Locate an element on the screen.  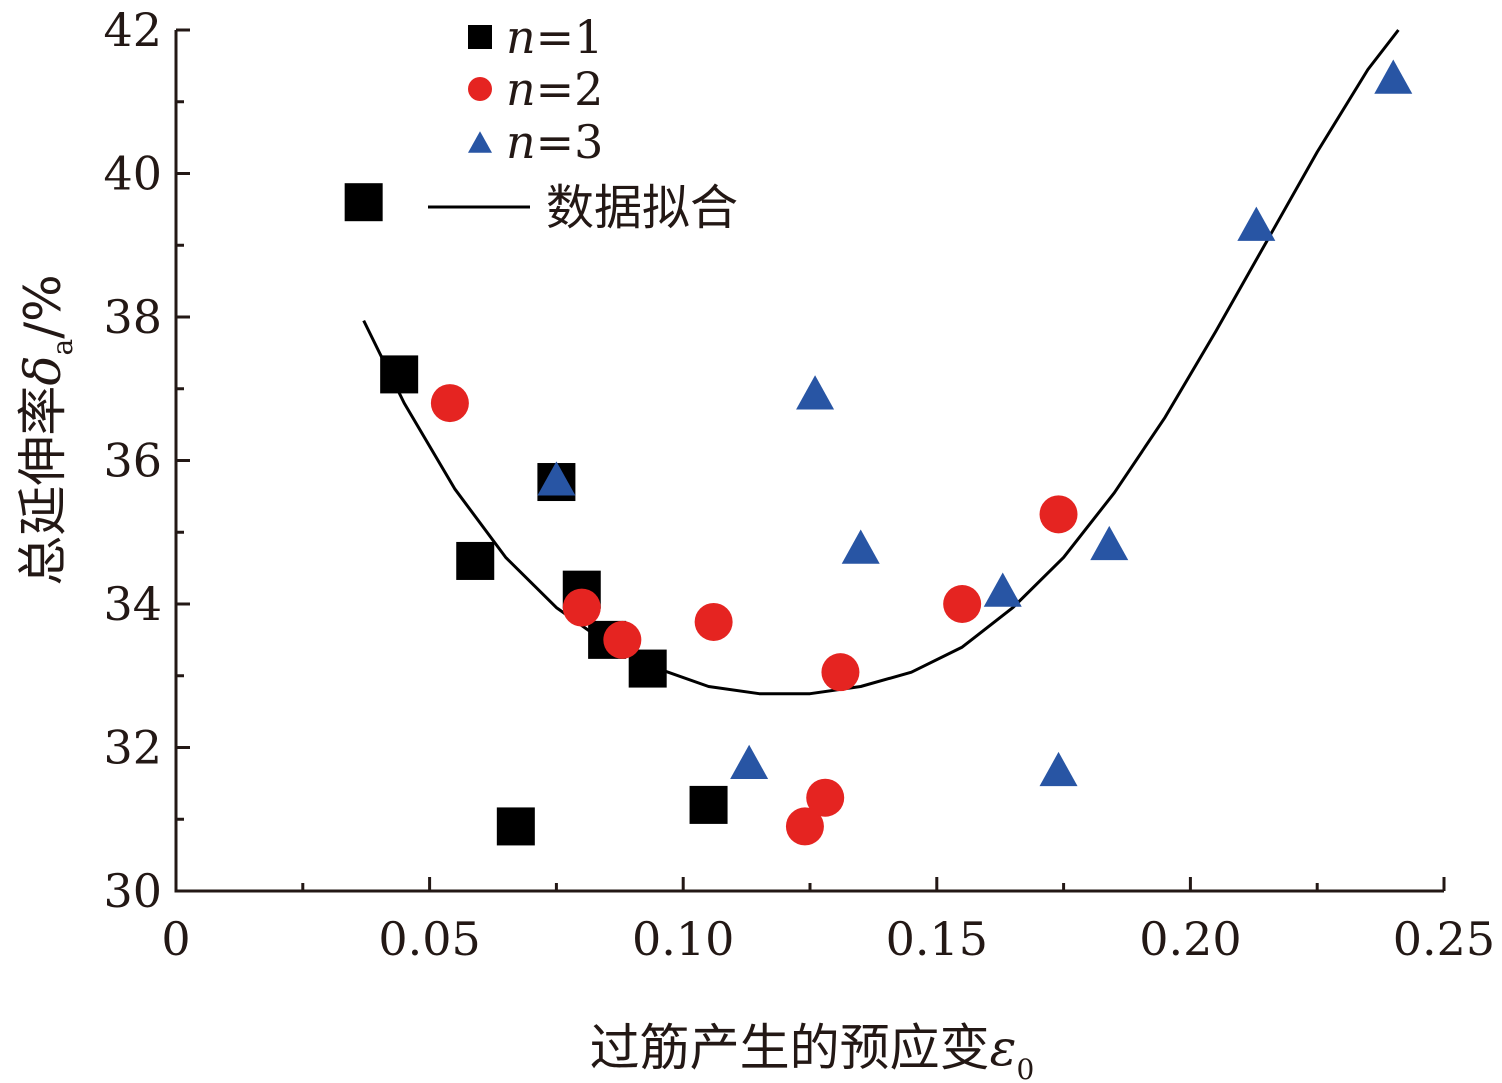
legend-entry: n=1 is located at coordinates (554, 37).